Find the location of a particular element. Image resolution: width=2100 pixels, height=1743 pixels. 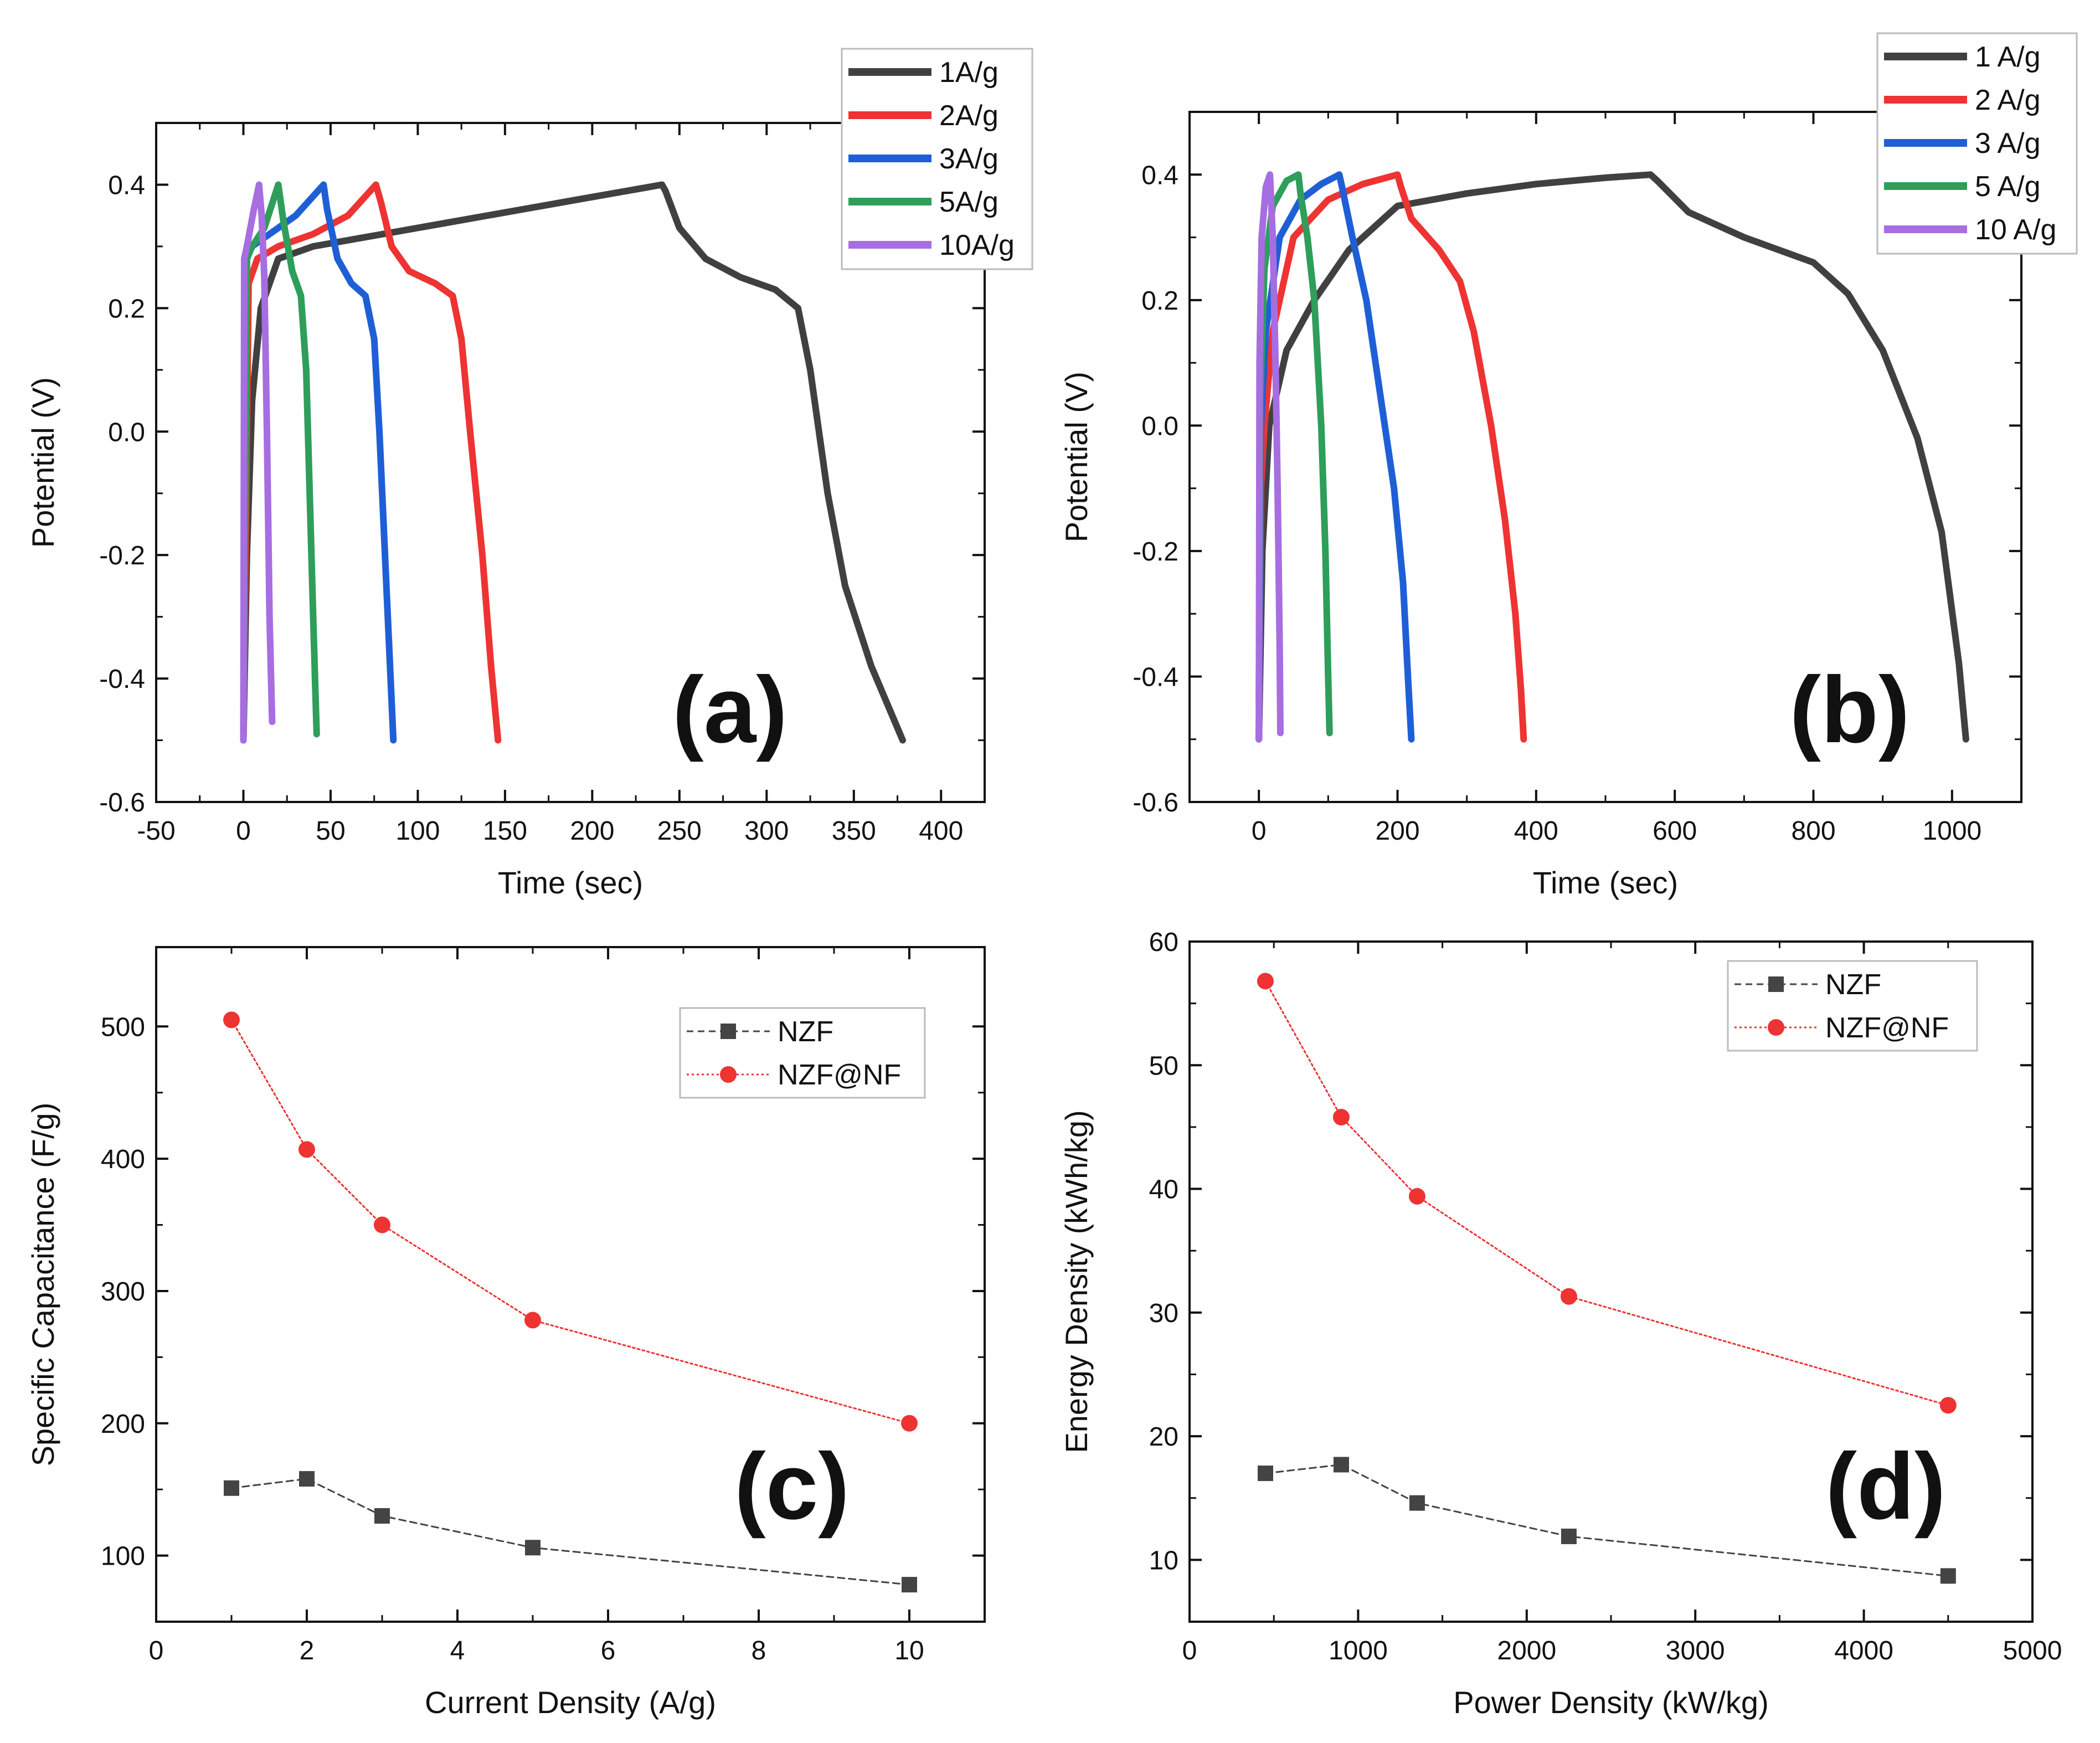

y-tick-label: 400 is located at coordinates (123, 1159).